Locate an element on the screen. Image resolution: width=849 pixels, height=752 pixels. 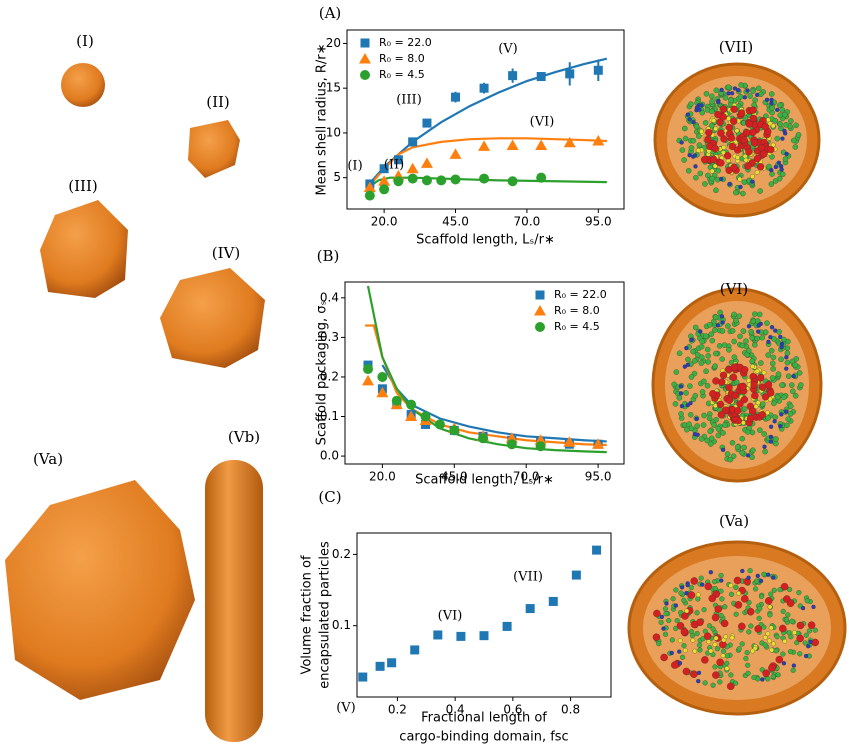
annotation: (II) is located at coordinates (394, 165).